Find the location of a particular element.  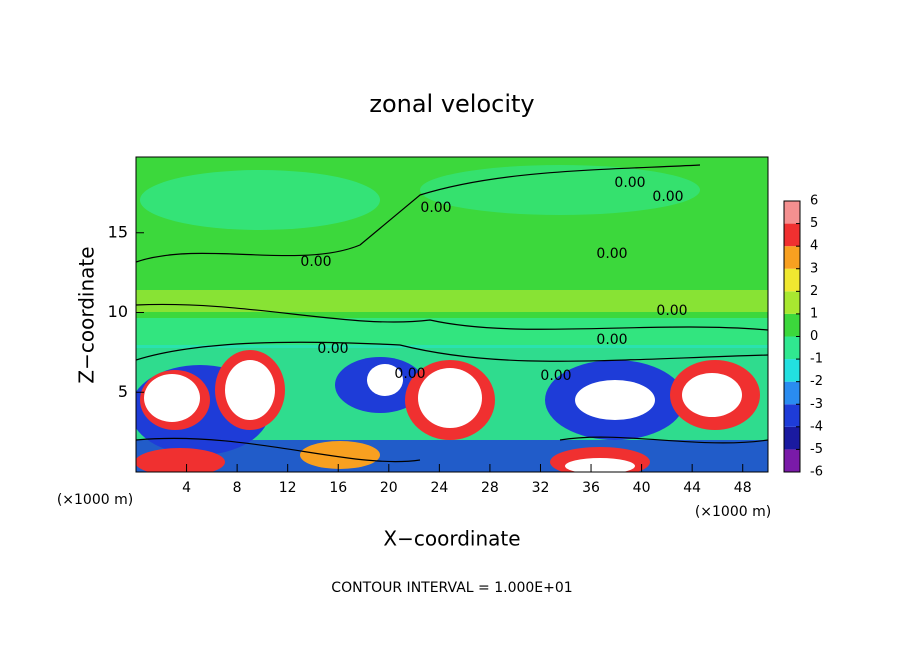

x-tick-label: 48 is located at coordinates (743, 488).